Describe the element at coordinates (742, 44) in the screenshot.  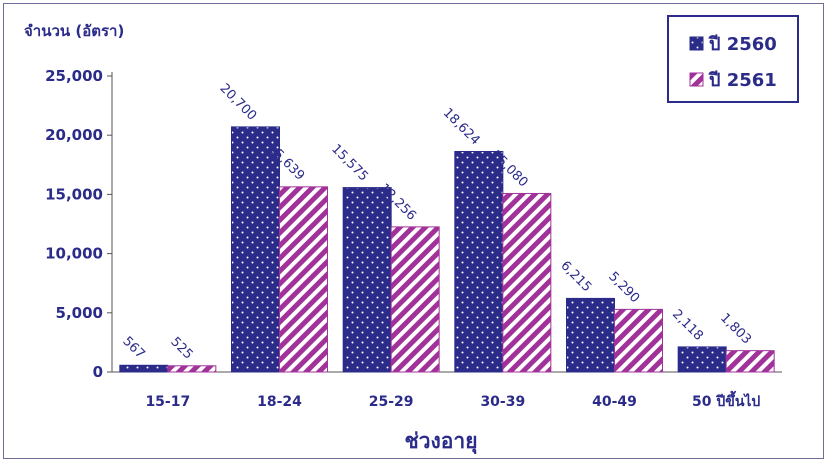
I see `legend-label-2560: ปี 2560` at that location.